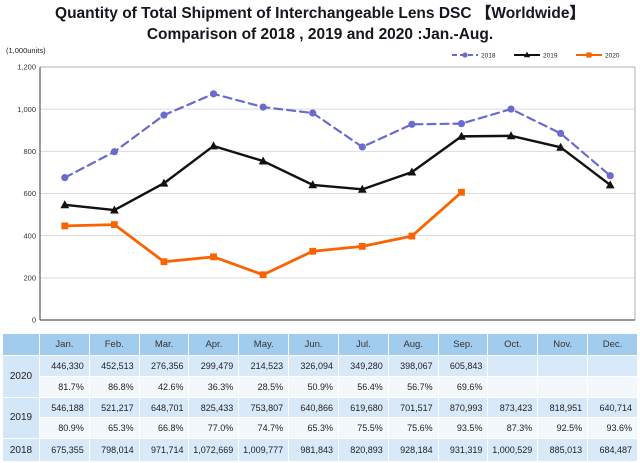 The width and height of the screenshot is (640, 463). What do you see at coordinates (21, 376) in the screenshot?
I see `year-label-2020: 2020` at bounding box center [21, 376].